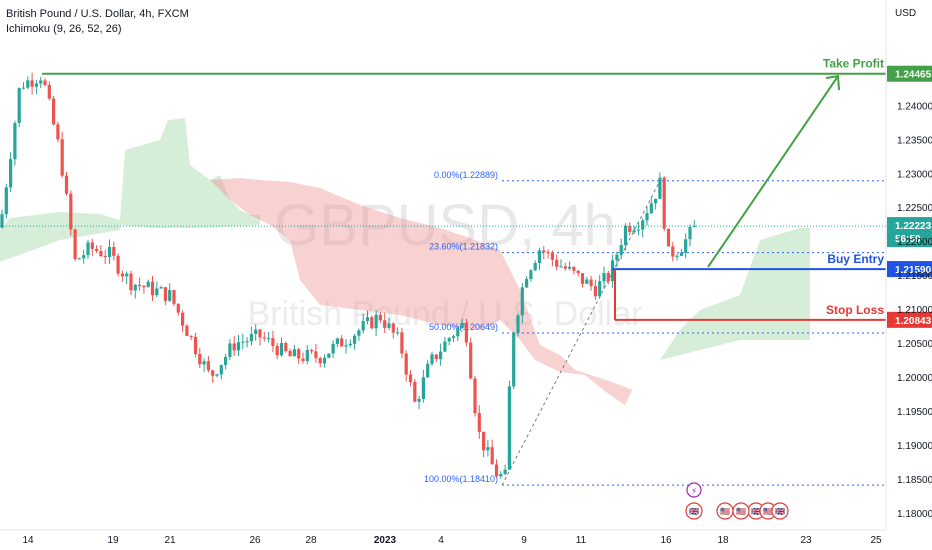  I want to click on time-tick: 28, so click(311, 540).